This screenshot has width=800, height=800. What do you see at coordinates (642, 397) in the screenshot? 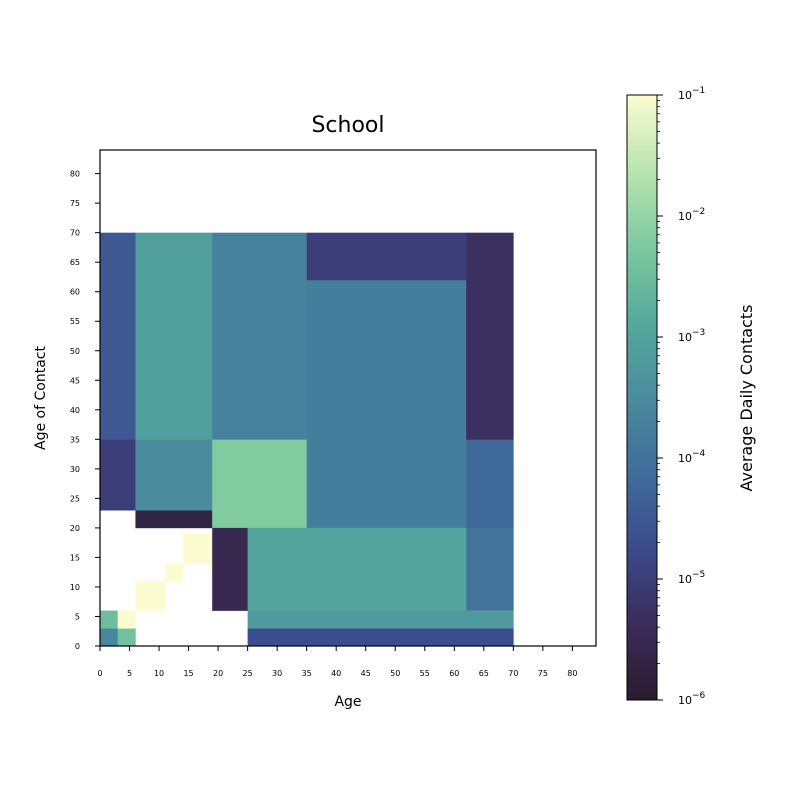
I see `colorbar` at bounding box center [642, 397].